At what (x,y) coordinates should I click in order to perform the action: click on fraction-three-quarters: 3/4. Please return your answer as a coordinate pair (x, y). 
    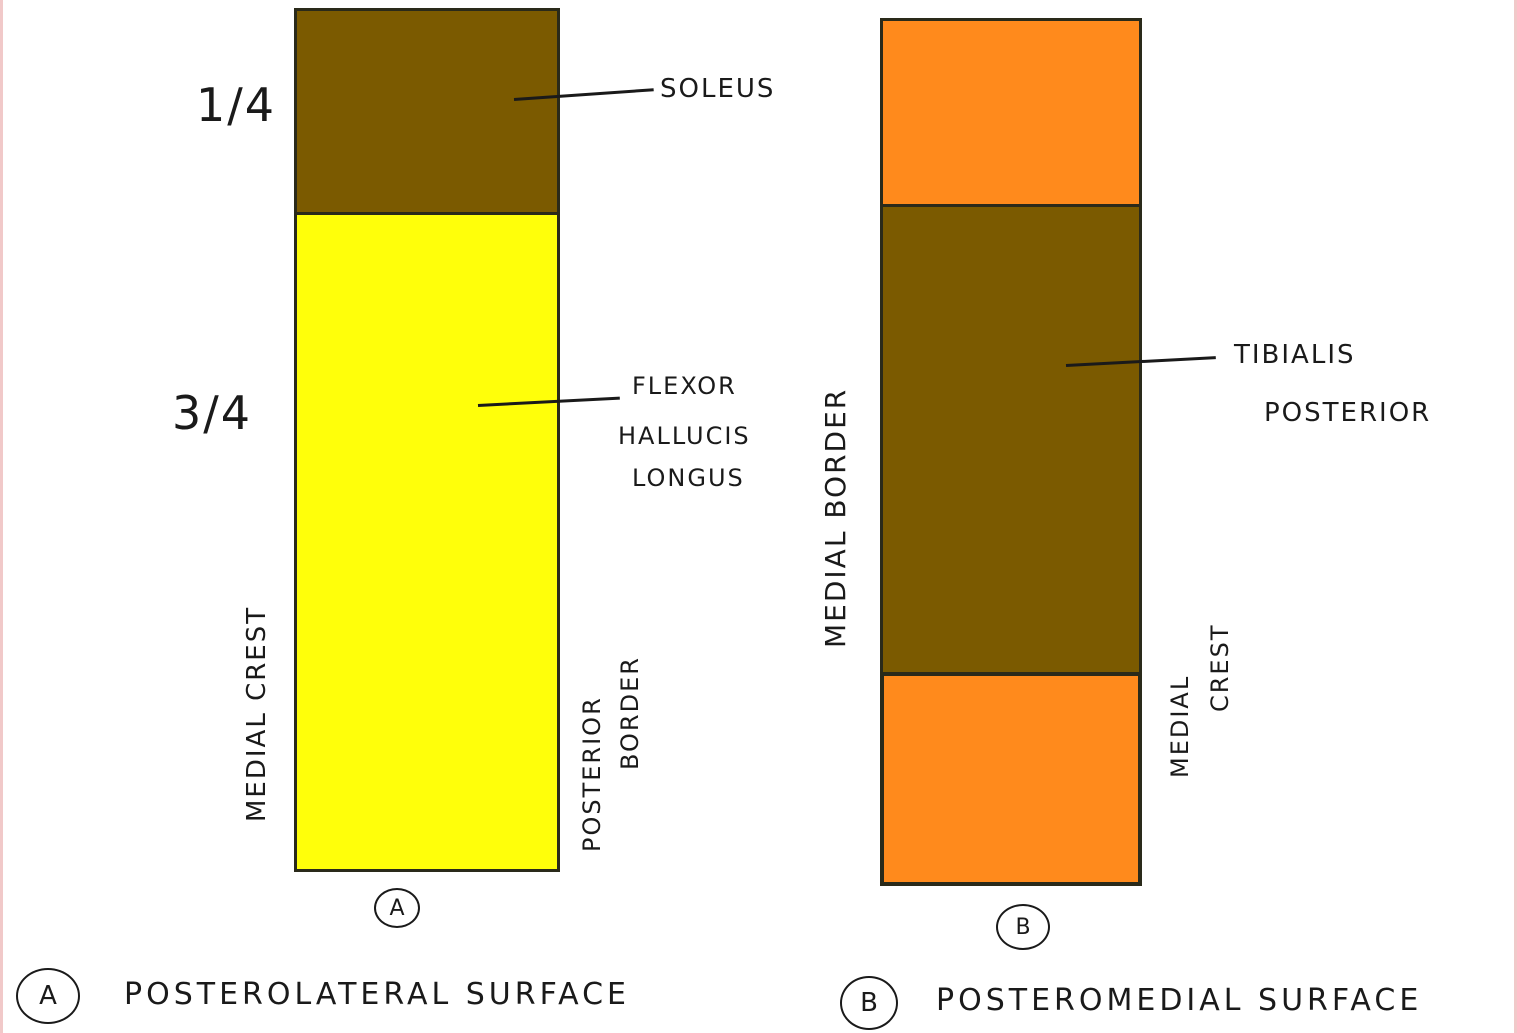
    Looking at the image, I should click on (212, 413).